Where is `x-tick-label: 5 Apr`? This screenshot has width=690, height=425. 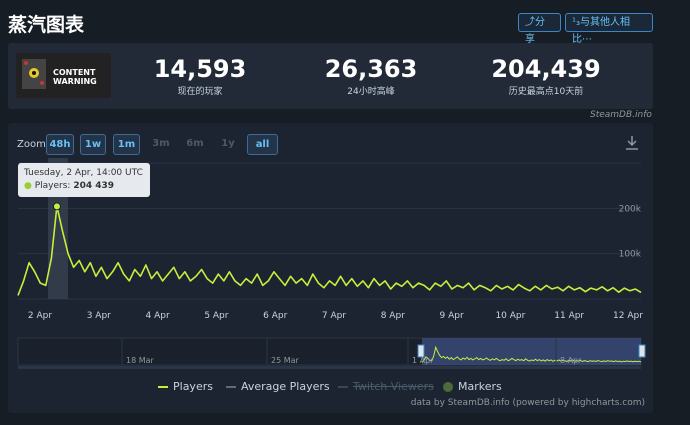
x-tick-label: 5 Apr is located at coordinates (216, 316).